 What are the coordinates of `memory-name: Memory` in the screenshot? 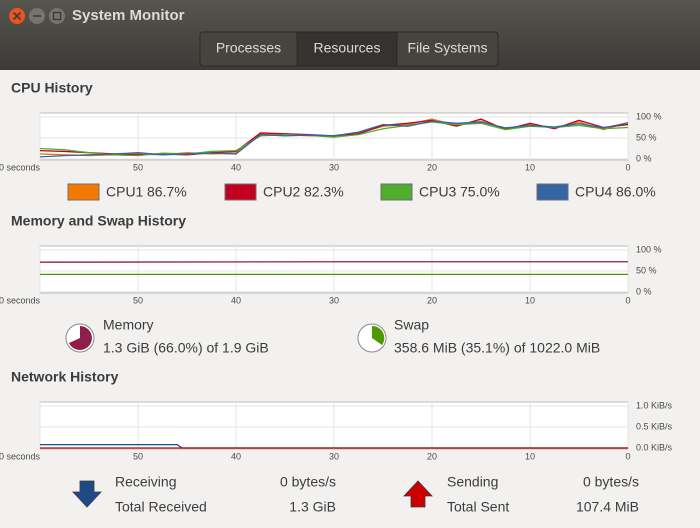 It's located at (128, 325).